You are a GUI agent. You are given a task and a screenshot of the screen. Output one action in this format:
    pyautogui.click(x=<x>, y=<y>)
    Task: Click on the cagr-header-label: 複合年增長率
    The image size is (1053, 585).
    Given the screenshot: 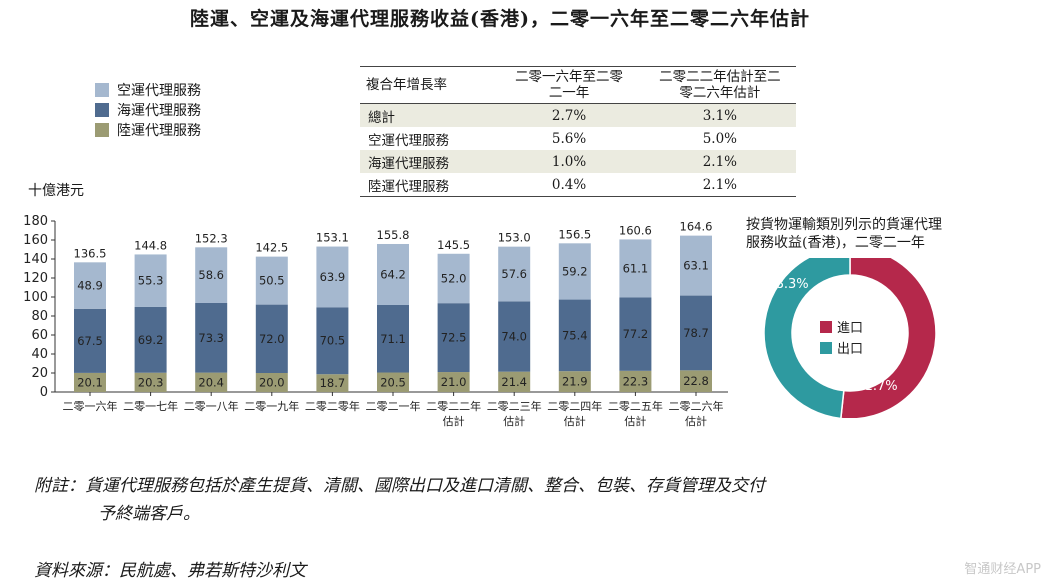 What is the action you would take?
    pyautogui.click(x=406, y=85)
    